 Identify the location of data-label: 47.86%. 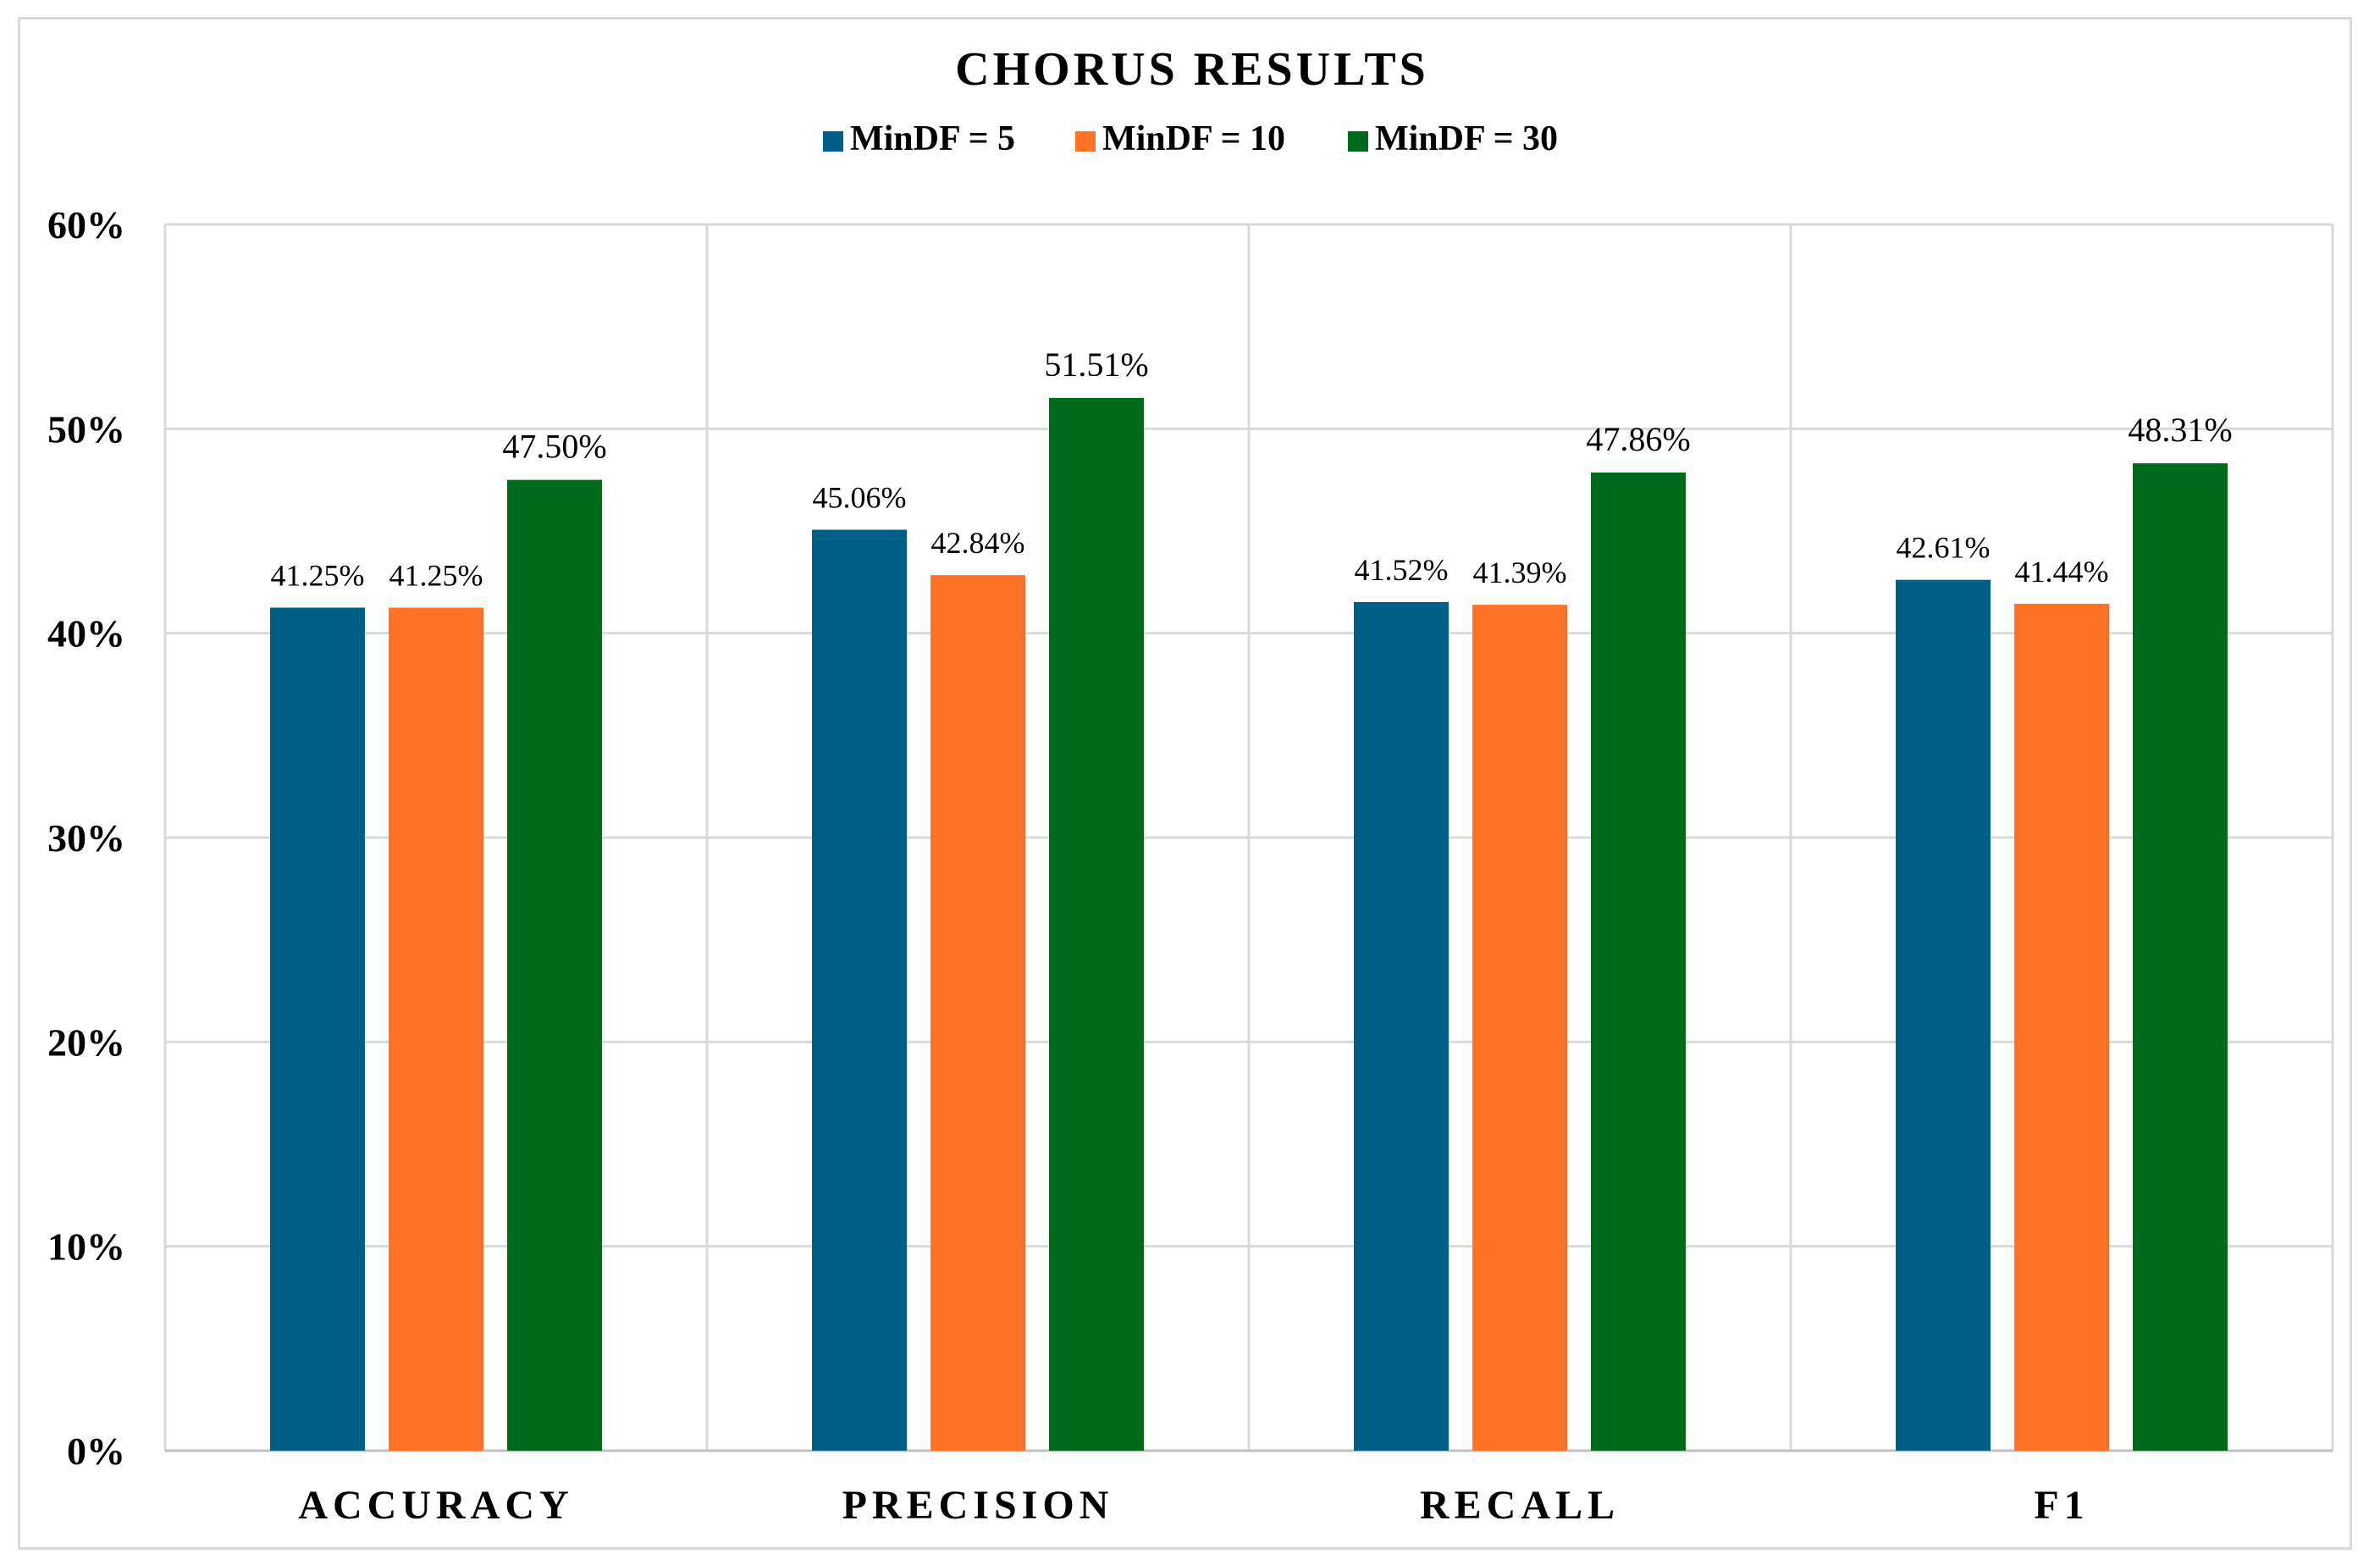
(1638, 439).